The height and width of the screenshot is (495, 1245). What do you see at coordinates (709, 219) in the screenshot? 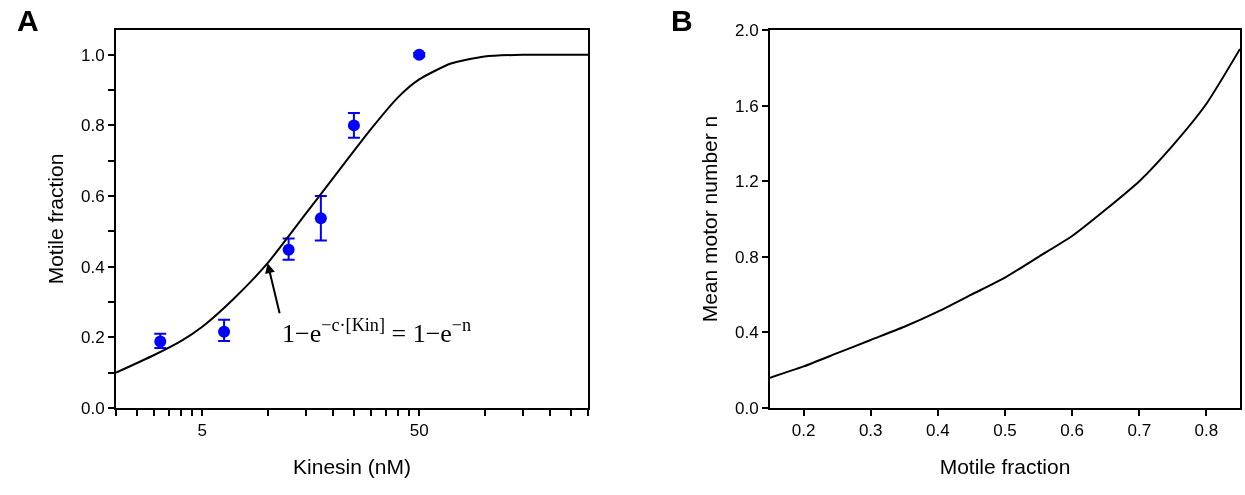
I see `y-axis-title: Mean motor number n` at bounding box center [709, 219].